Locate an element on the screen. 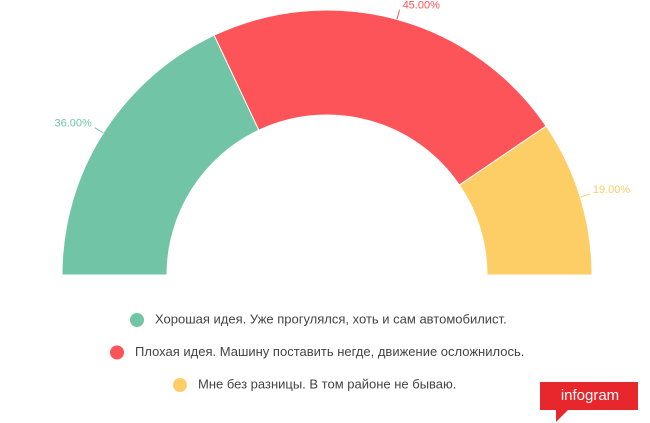  branding: infogram is located at coordinates (589, 402).